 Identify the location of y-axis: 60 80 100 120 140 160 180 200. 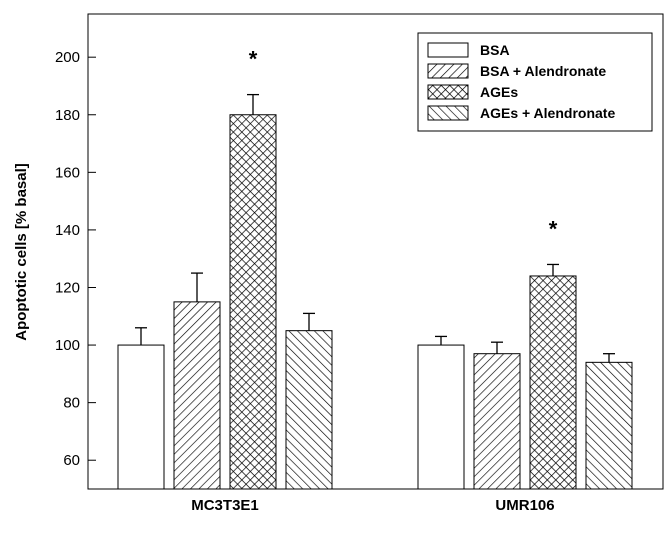
(75, 259).